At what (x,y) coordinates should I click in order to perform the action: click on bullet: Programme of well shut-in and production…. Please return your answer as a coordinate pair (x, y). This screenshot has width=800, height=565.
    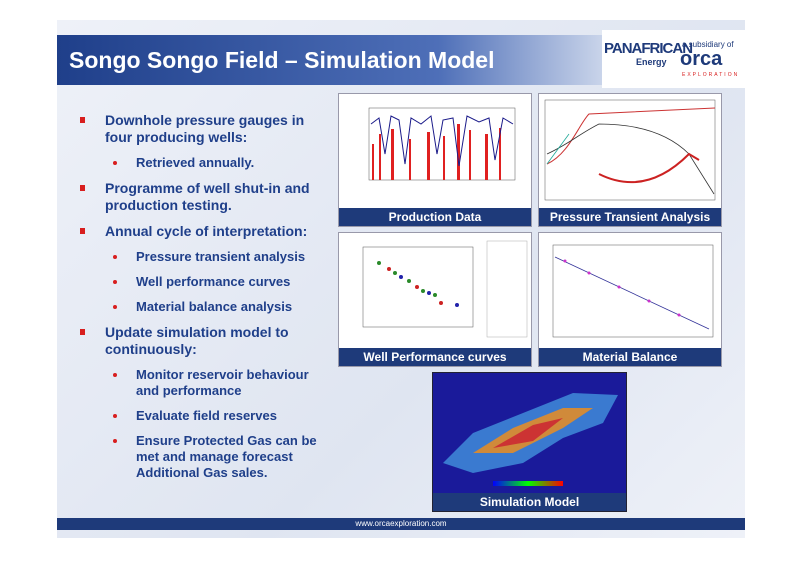
    Looking at the image, I should click on (206, 197).